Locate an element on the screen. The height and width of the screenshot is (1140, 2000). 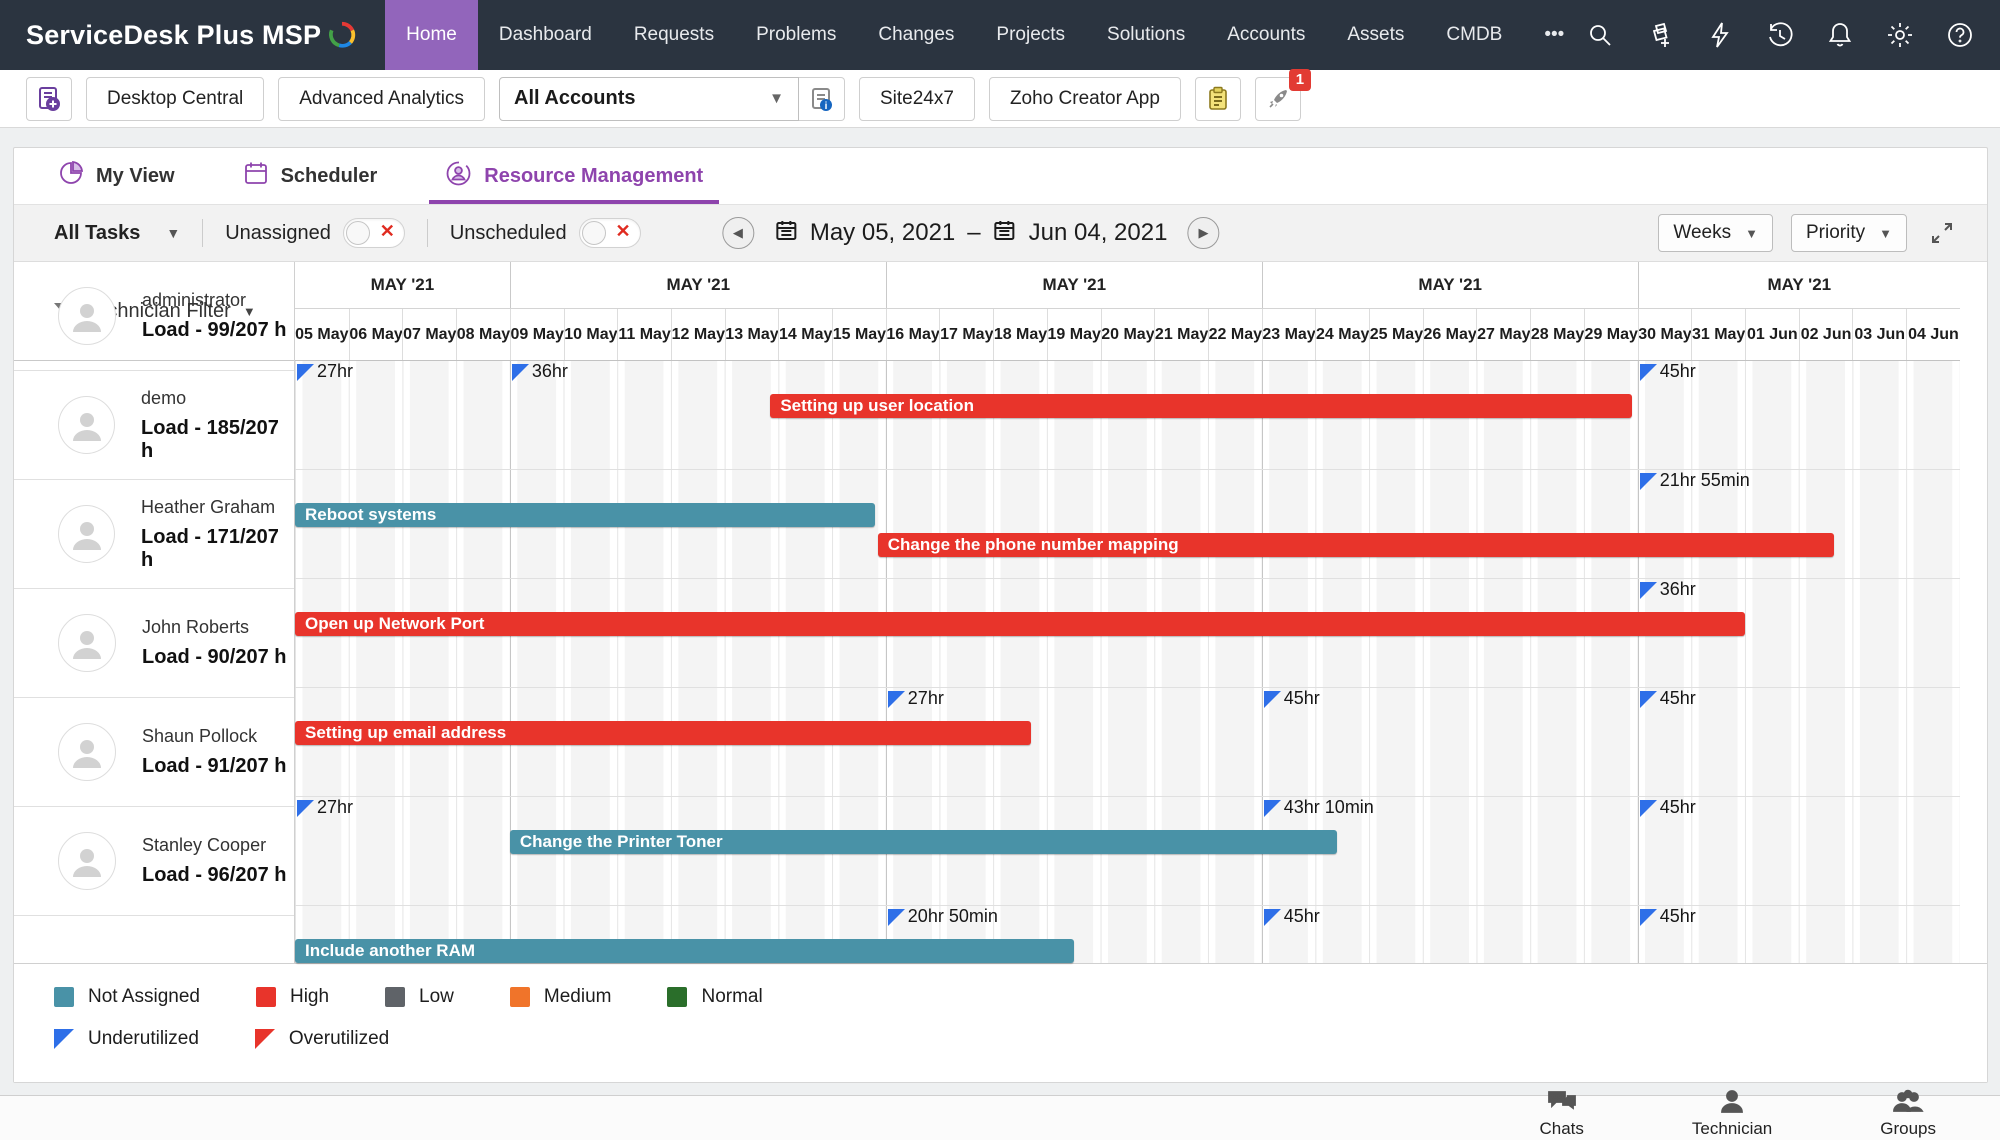
svg-text: i is located at coordinates (825, 106).